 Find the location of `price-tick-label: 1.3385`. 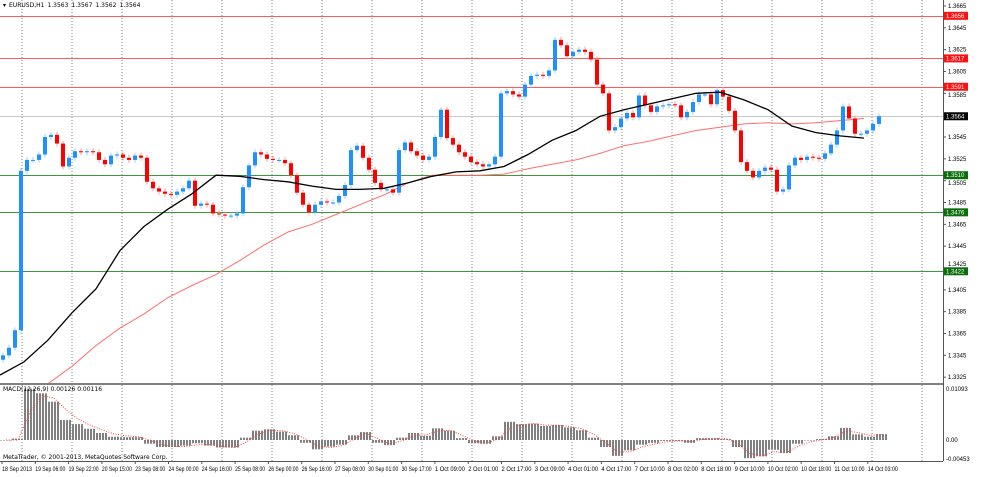

price-tick-label: 1.3385 is located at coordinates (957, 313).